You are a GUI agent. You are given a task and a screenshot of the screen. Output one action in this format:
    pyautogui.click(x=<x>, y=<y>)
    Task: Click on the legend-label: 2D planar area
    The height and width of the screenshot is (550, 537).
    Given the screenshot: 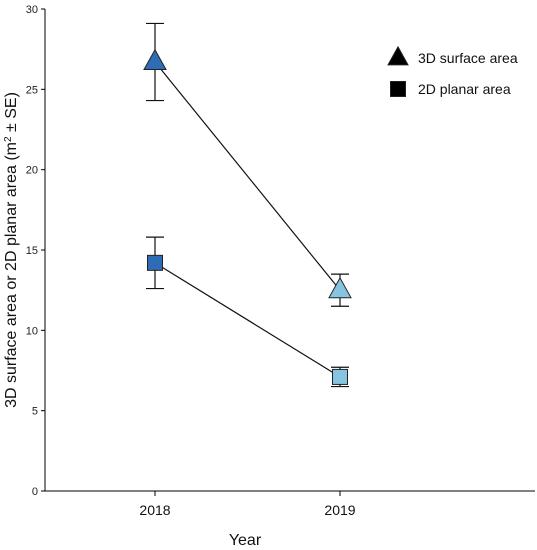 What is the action you would take?
    pyautogui.click(x=464, y=89)
    